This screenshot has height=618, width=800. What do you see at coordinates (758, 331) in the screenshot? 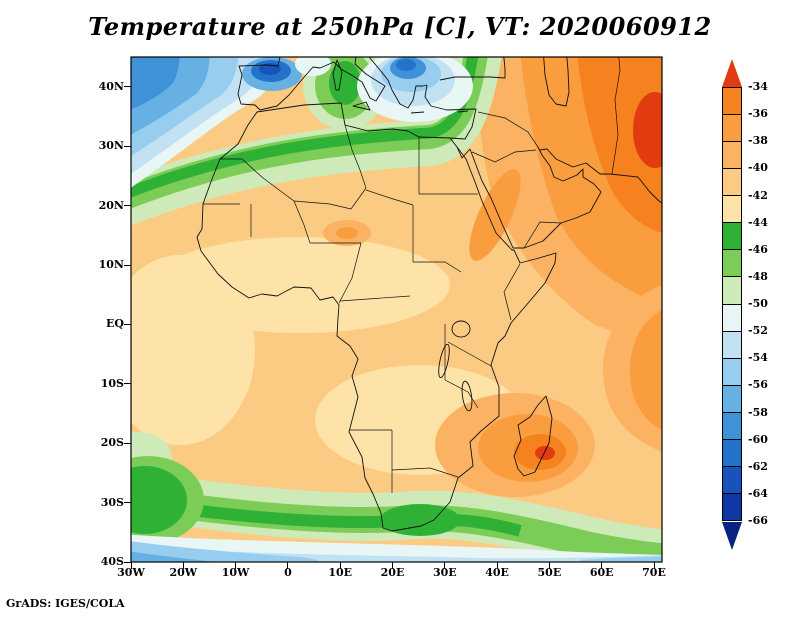
I see `colorbar-tick-label: -52` at bounding box center [758, 331].